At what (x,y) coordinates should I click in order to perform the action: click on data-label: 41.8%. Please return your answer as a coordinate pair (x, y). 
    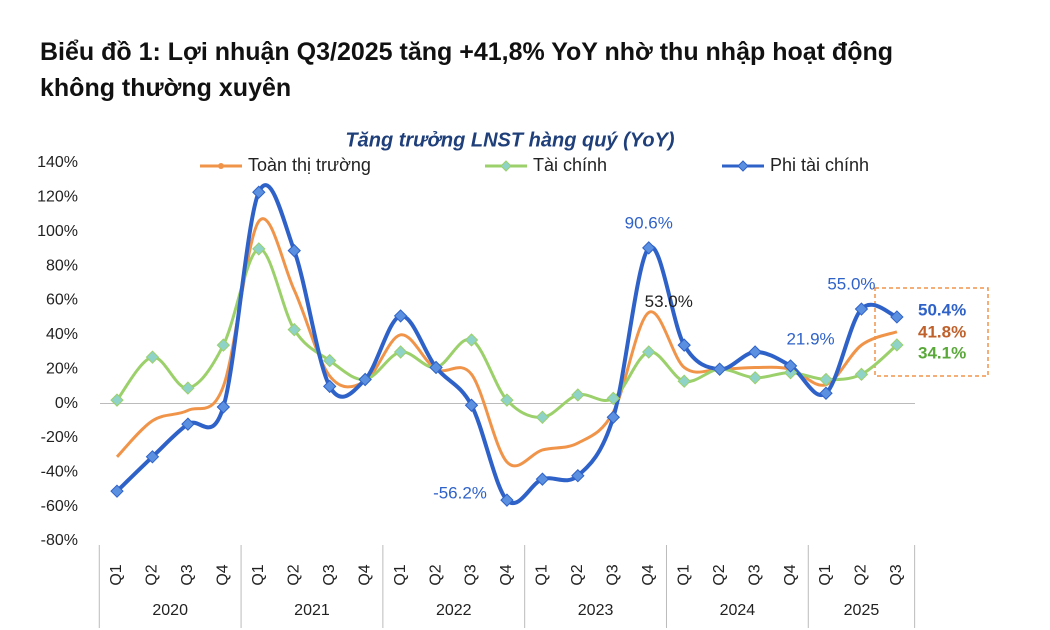
    Looking at the image, I should click on (942, 331).